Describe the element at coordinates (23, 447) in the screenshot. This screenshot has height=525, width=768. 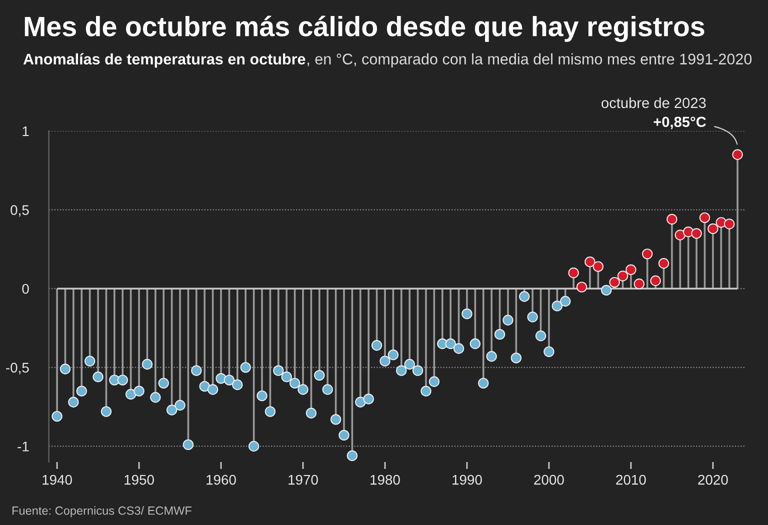
I see `y-tick-label: -1` at that location.